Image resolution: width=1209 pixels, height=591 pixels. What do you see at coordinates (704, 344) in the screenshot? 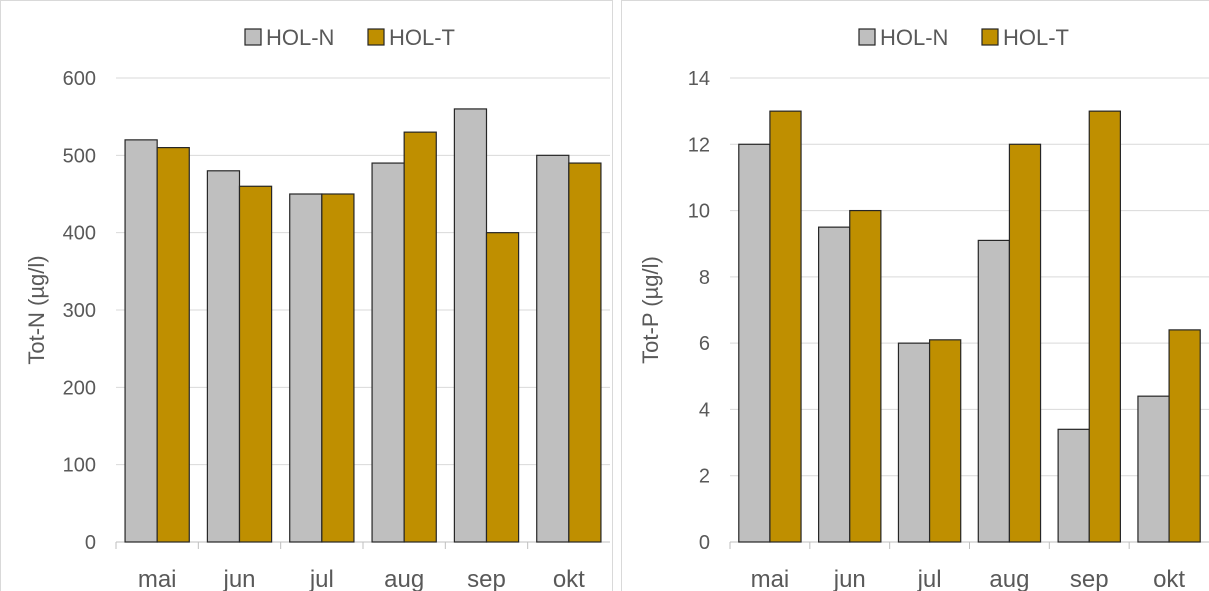
I see `y-tick-label: 6` at bounding box center [704, 344].